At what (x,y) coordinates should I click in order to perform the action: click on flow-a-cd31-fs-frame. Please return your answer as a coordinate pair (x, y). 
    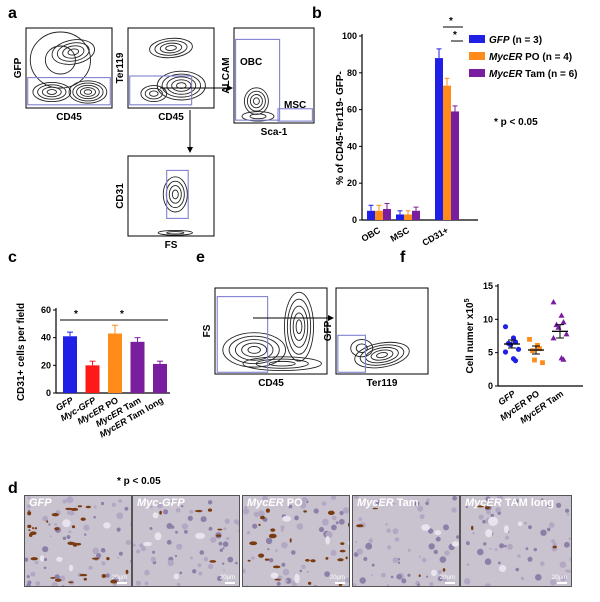
    Looking at the image, I should click on (171, 196).